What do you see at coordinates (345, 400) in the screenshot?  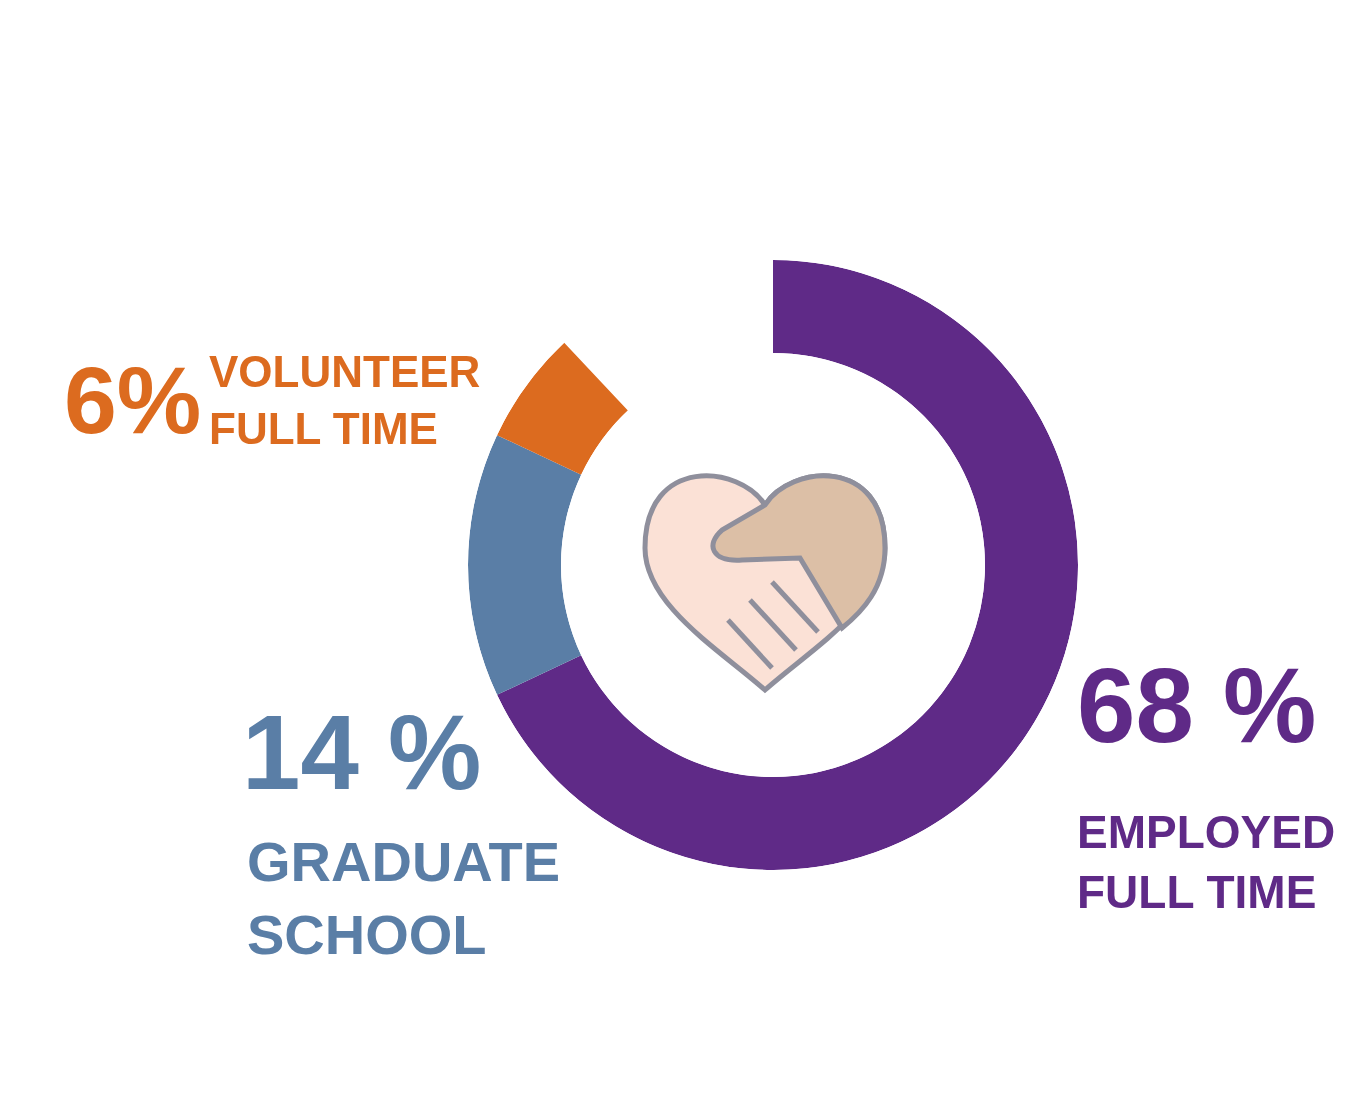 I see `slice-label: VOLUNTEER FULL TIME` at bounding box center [345, 400].